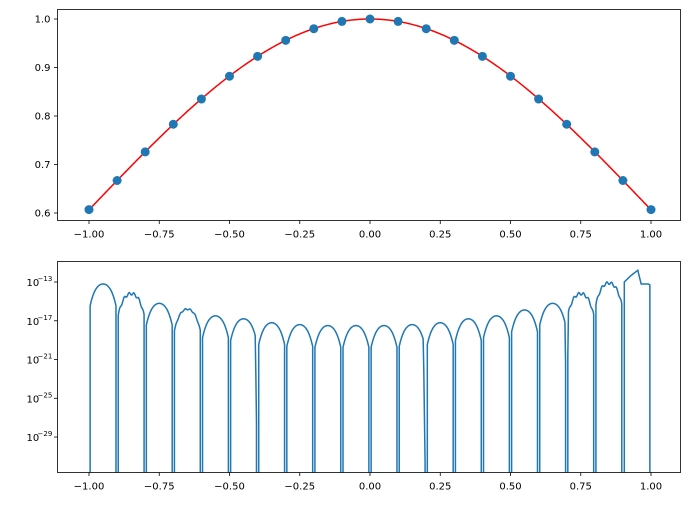 Image resolution: width=689 pixels, height=505 pixels. Describe the element at coordinates (43, 165) in the screenshot. I see `y-tick-label: 0.7` at that location.